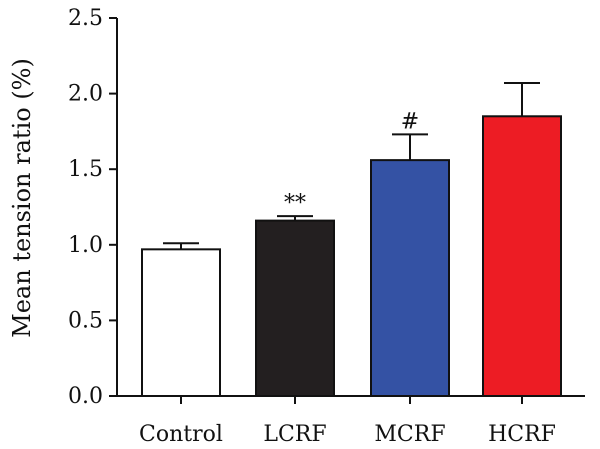  What do you see at coordinates (294, 434) in the screenshot?
I see `x-tick-label: LCRF` at bounding box center [294, 434].